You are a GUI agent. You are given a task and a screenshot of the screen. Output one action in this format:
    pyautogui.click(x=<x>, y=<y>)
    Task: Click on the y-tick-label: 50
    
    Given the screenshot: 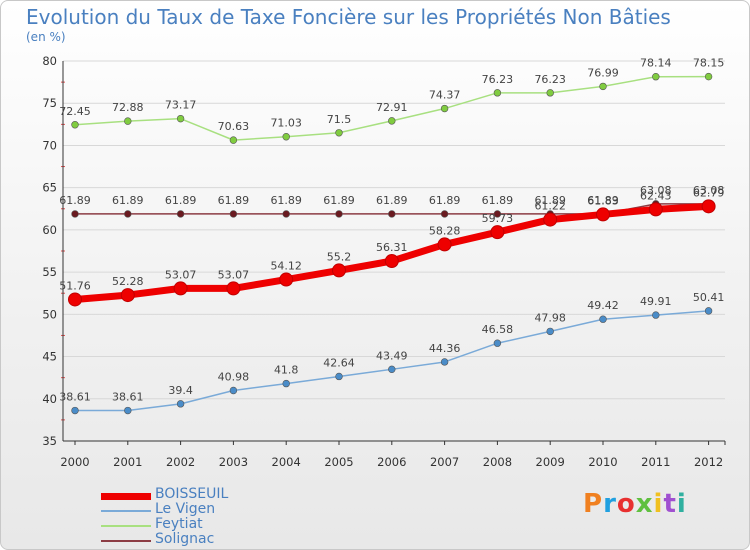 What is the action you would take?
    pyautogui.click(x=49, y=314)
    